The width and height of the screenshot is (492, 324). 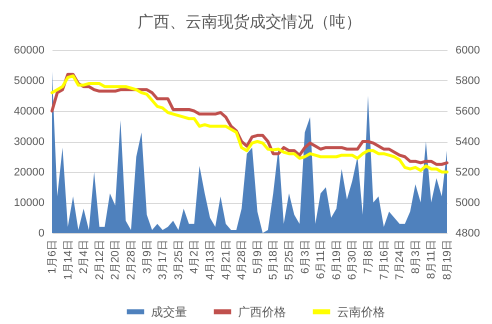 What do you see at coordinates (210, 260) in the screenshot?
I see `x-tick-label: 4月13日` at bounding box center [210, 260].